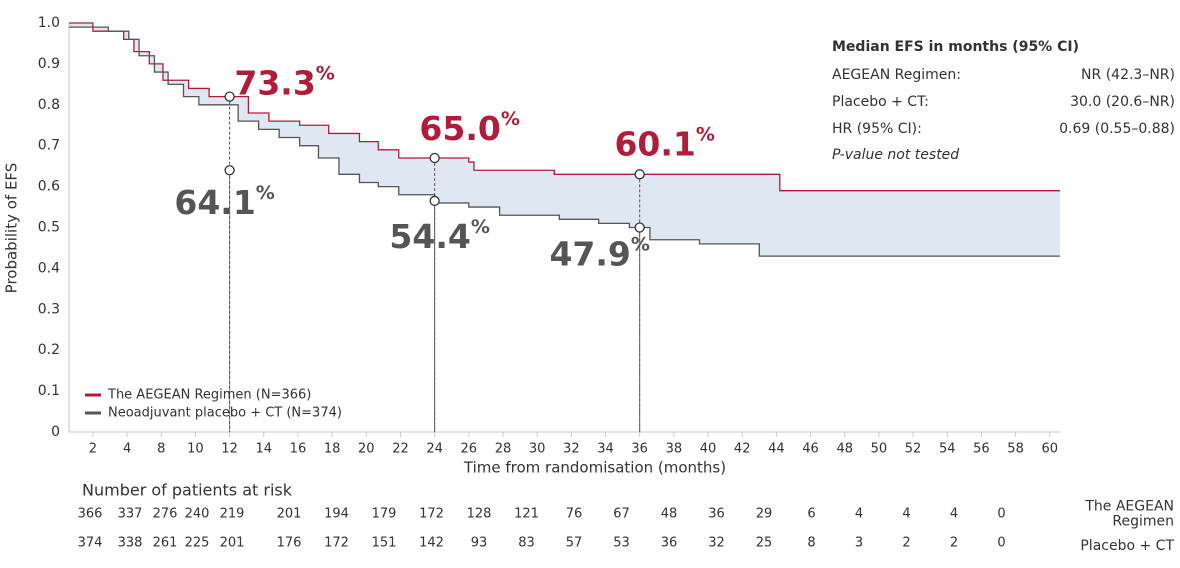 Image resolution: width=1180 pixels, height=568 pixels. What do you see at coordinates (49, 268) in the screenshot?
I see `y-tick-label: 0.4` at bounding box center [49, 268].